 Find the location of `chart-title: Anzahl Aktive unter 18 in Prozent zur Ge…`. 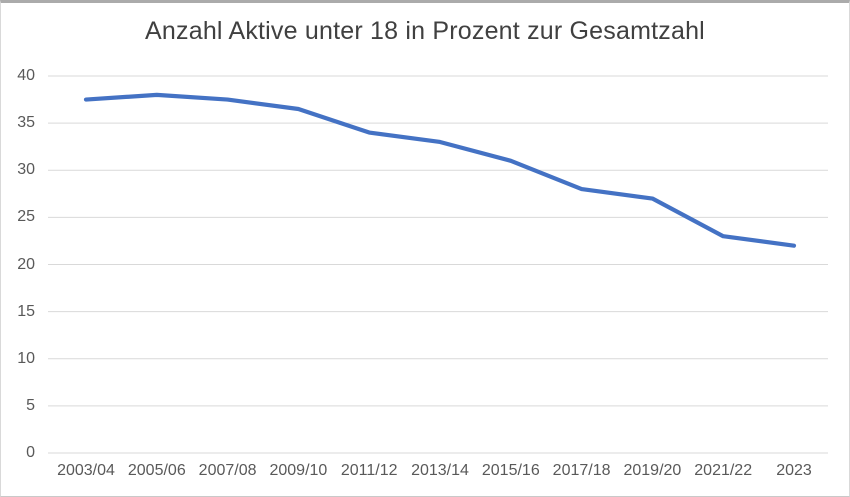

chart-title: Anzahl Aktive unter 18 in Prozent zur Ge… is located at coordinates (425, 31).